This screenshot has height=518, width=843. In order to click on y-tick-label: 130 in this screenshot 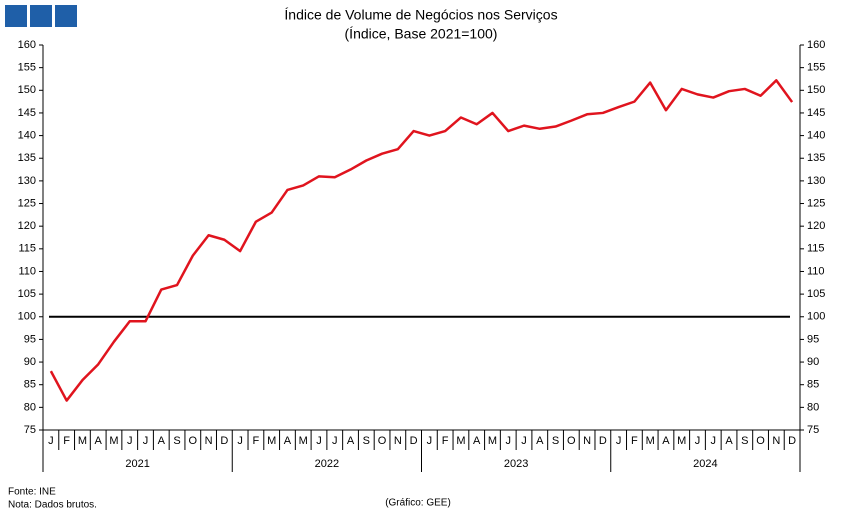, I will do `click(27, 181)`.